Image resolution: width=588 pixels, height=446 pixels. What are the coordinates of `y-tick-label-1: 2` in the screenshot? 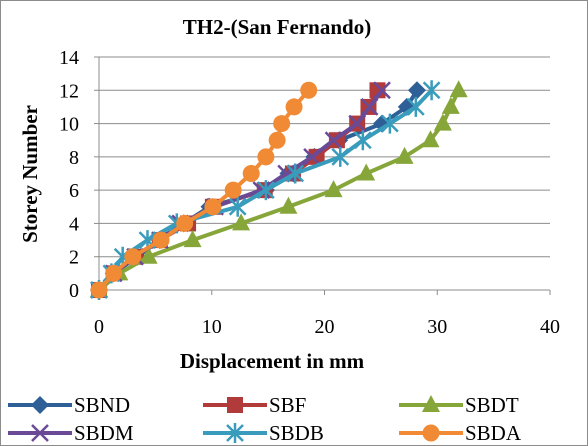 It's located at (74, 258).